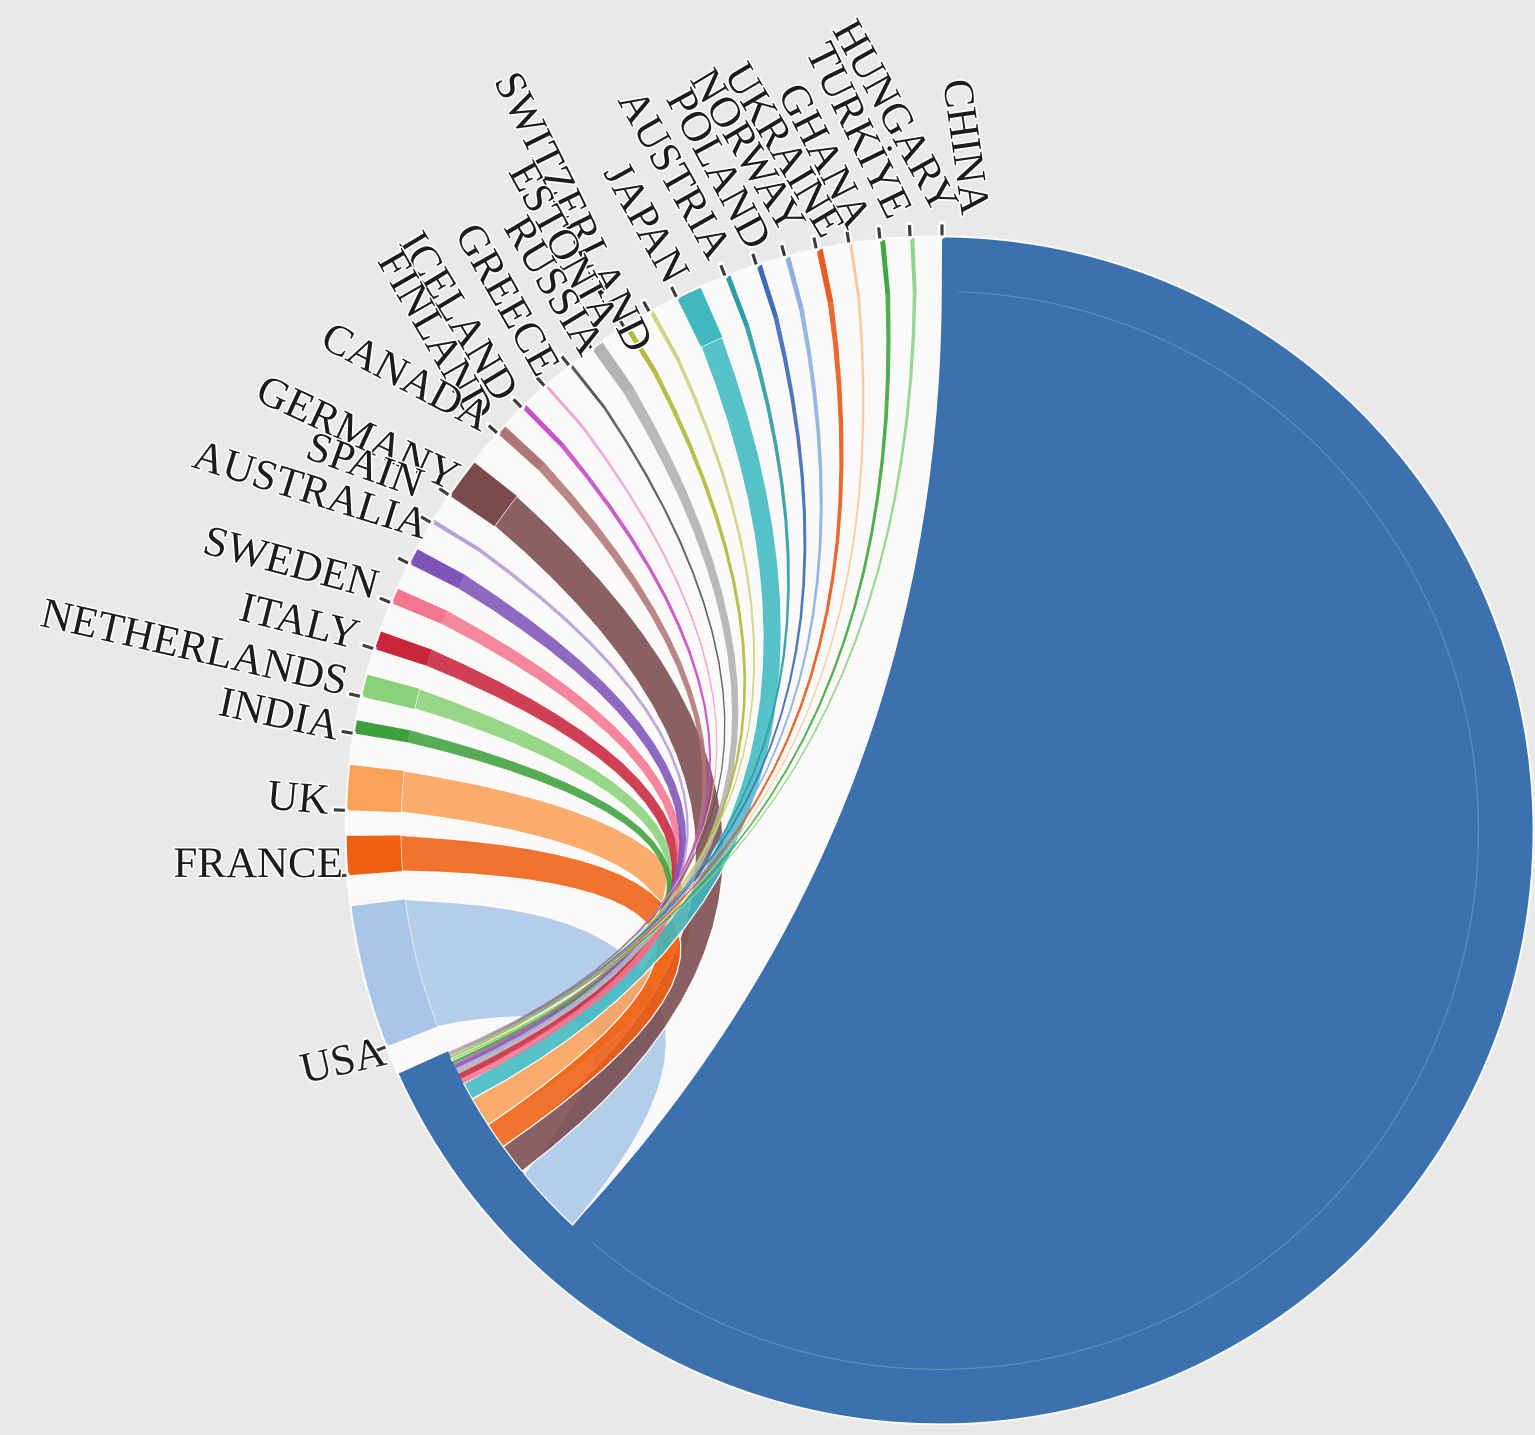  What do you see at coordinates (298, 798) in the screenshot?
I see `svg-text: UK` at bounding box center [298, 798].